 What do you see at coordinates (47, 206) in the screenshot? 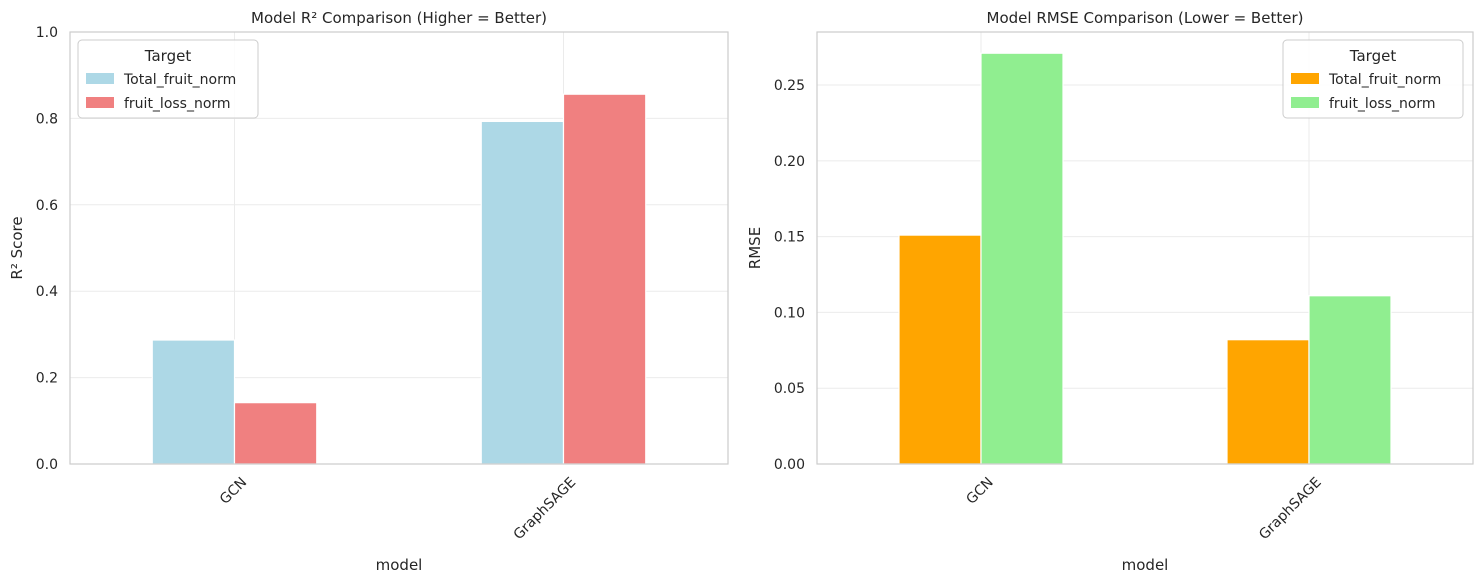
I see `y-tick-label: 0.6` at bounding box center [47, 206].